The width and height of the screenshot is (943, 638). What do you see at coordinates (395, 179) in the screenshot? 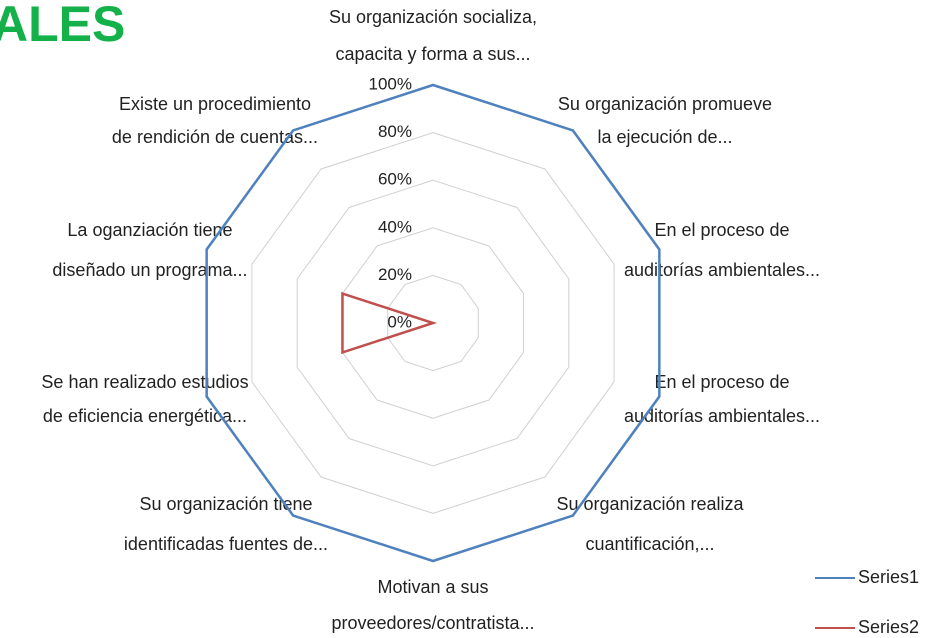
I see `tick-label: 60%` at bounding box center [395, 179].